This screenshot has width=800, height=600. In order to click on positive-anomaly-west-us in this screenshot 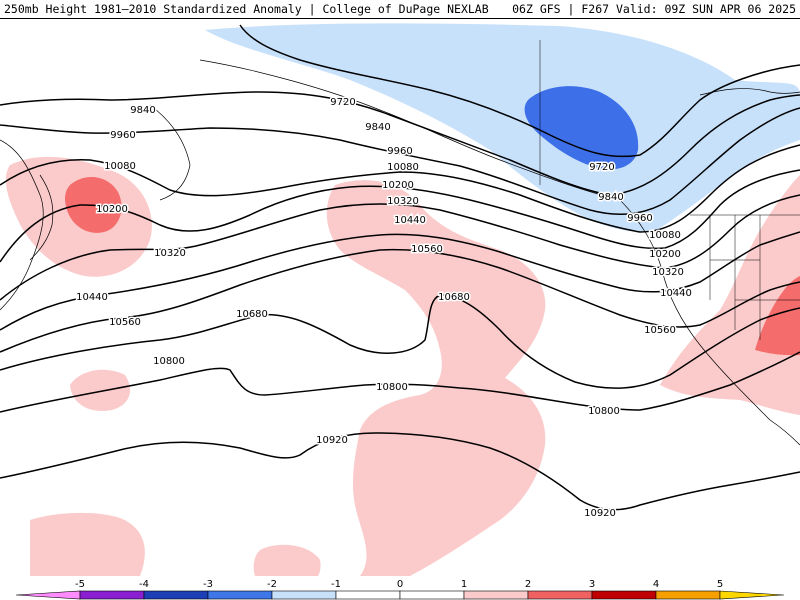, I will do `click(730, 295)`.